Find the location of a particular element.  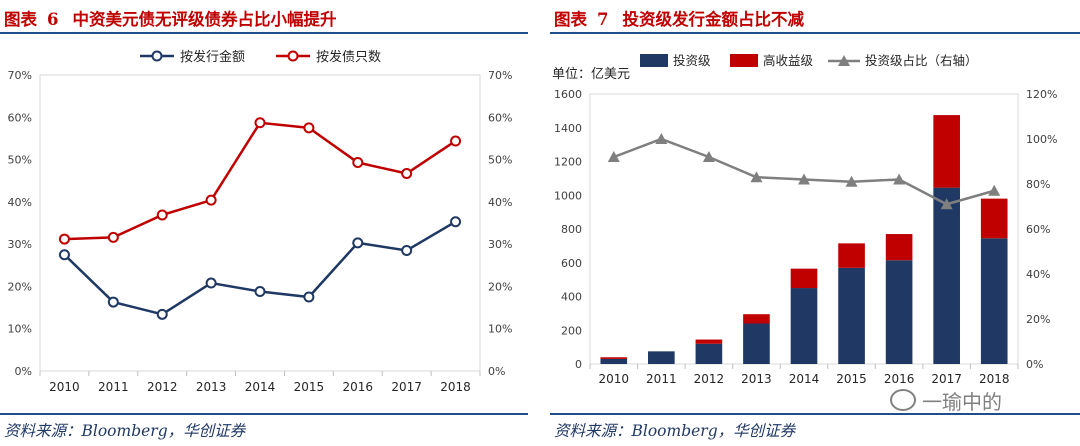

figure-7-title: 图表 7 投资级发行金额占比不减 is located at coordinates (679, 18).